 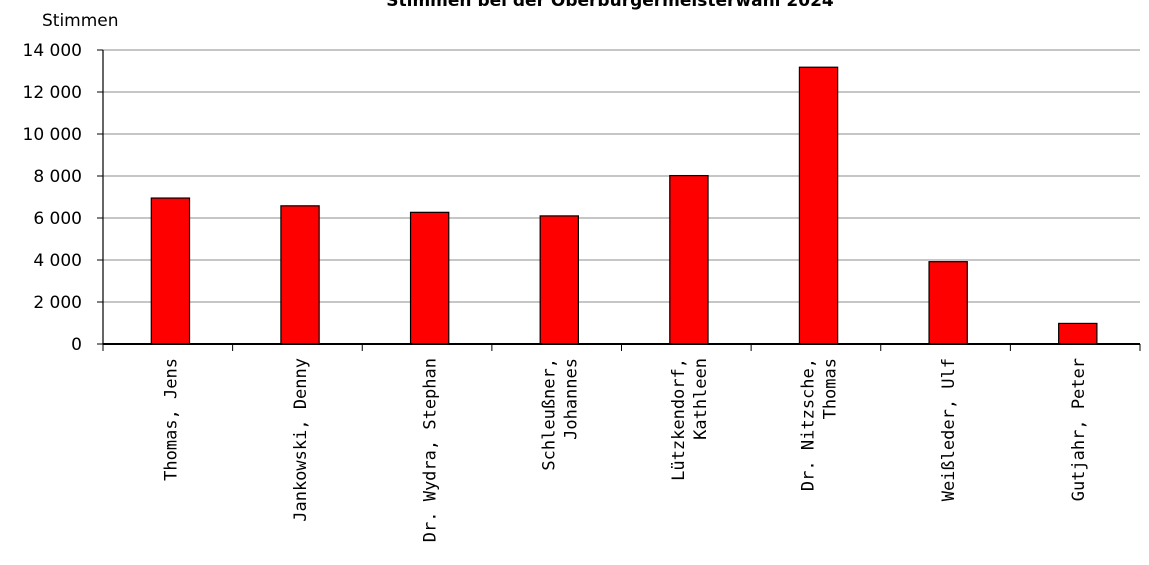 What do you see at coordinates (809, 424) in the screenshot?
I see `category-label: Dr. Nitzsche,` at bounding box center [809, 424].